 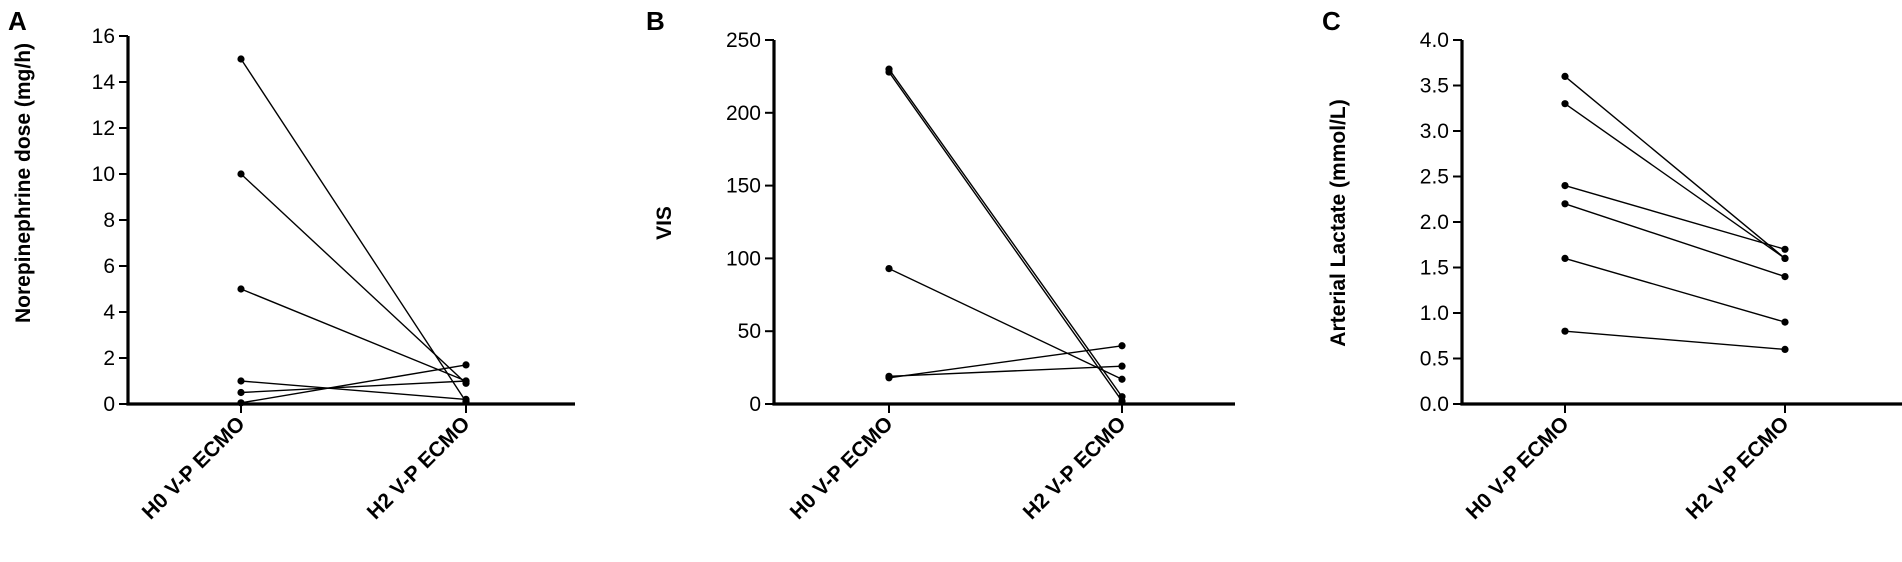 I want to click on y-axis-label-a: Norepinephrine dose (mg/h), so click(x=23, y=183).